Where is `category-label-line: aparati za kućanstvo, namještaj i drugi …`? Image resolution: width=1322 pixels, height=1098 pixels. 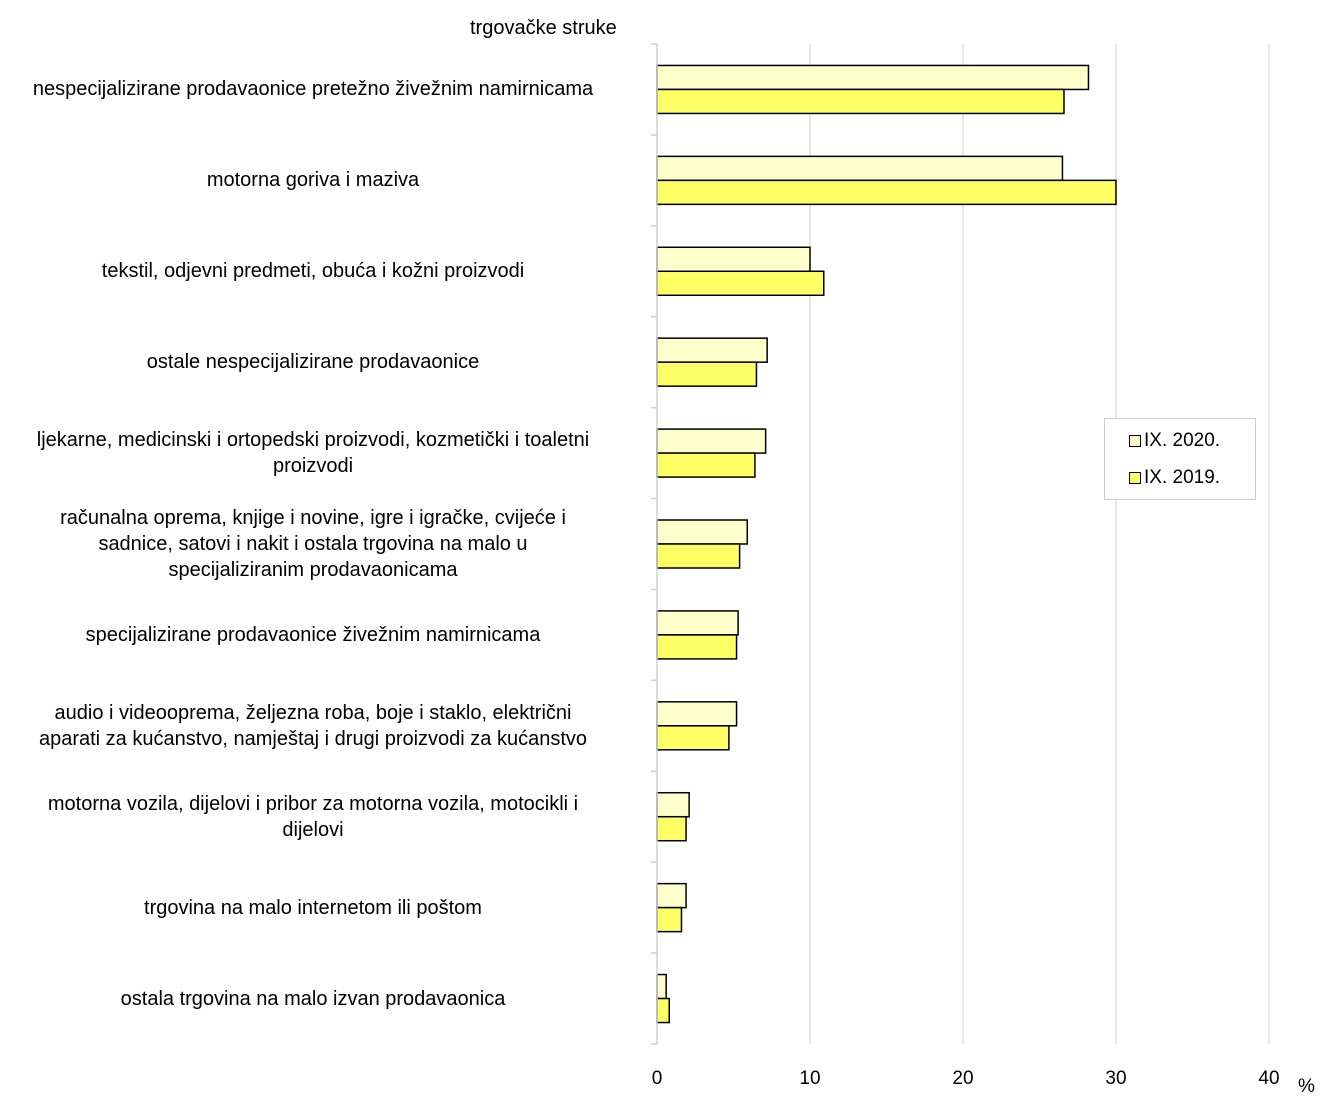 category-label-line: aparati za kućanstvo, namještaj i drugi … is located at coordinates (313, 738).